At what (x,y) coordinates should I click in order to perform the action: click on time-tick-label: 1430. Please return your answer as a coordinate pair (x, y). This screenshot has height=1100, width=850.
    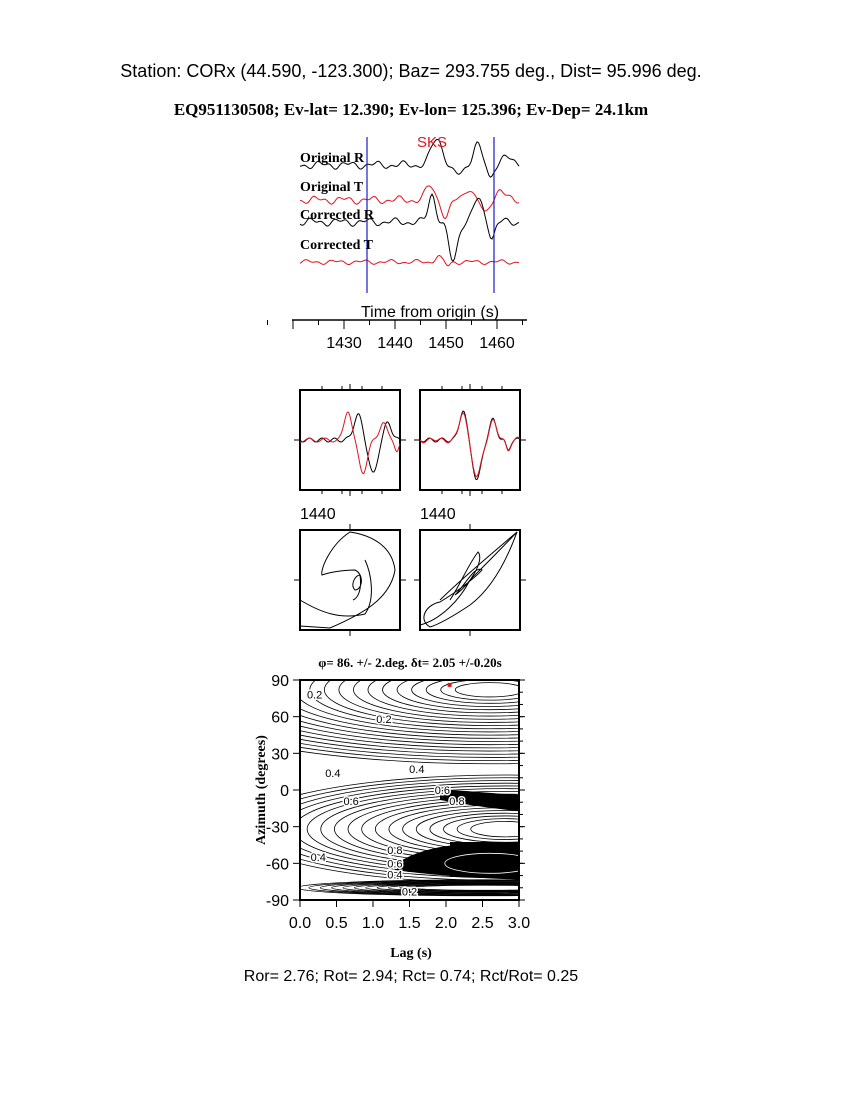
    Looking at the image, I should click on (344, 343).